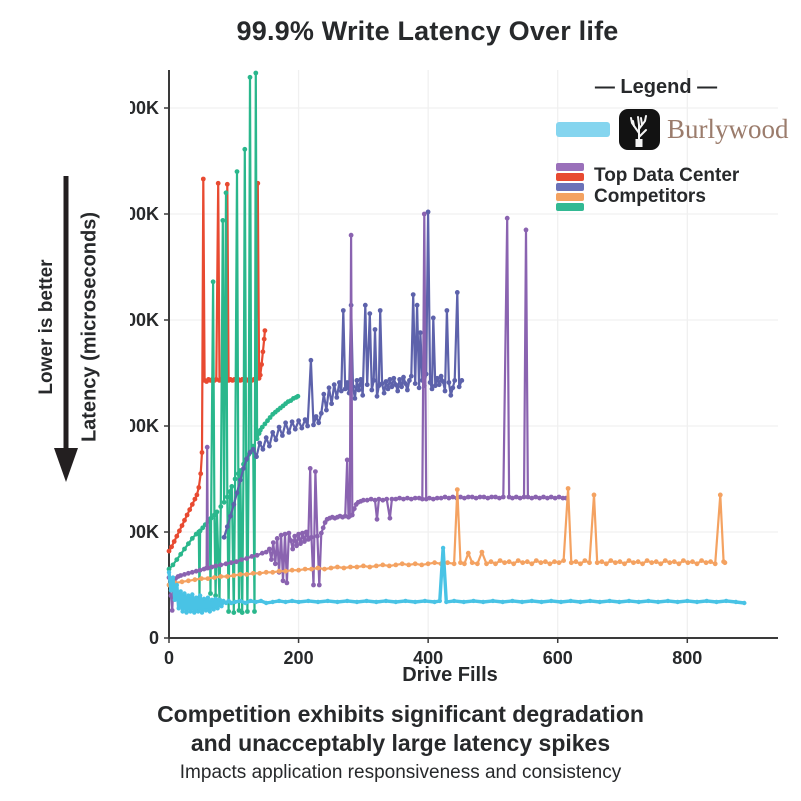  I want to click on x-tick-label: 800, so click(687, 658).